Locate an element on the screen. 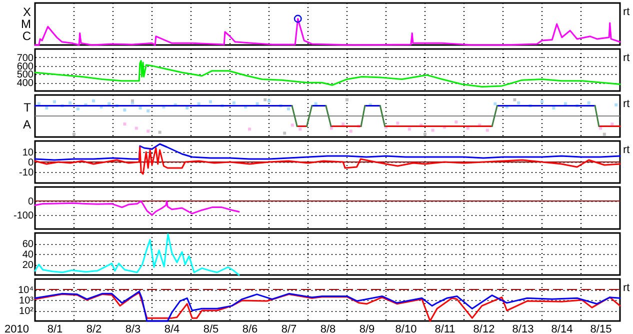 Image resolution: width=633 pixels, height=334 pixels. y-tick-label: 700 is located at coordinates (25, 58).